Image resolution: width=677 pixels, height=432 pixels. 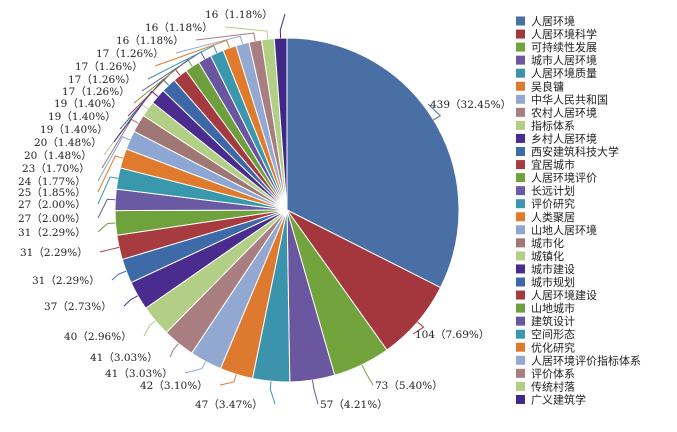 I want to click on slice-label: 20（1.48%）, so click(x=58, y=156).